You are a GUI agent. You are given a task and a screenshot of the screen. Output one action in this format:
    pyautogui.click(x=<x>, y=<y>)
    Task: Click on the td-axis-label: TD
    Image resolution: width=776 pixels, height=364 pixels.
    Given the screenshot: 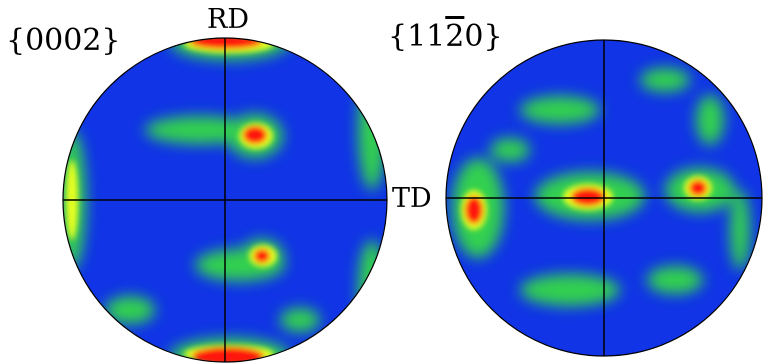 What is the action you would take?
    pyautogui.click(x=412, y=198)
    